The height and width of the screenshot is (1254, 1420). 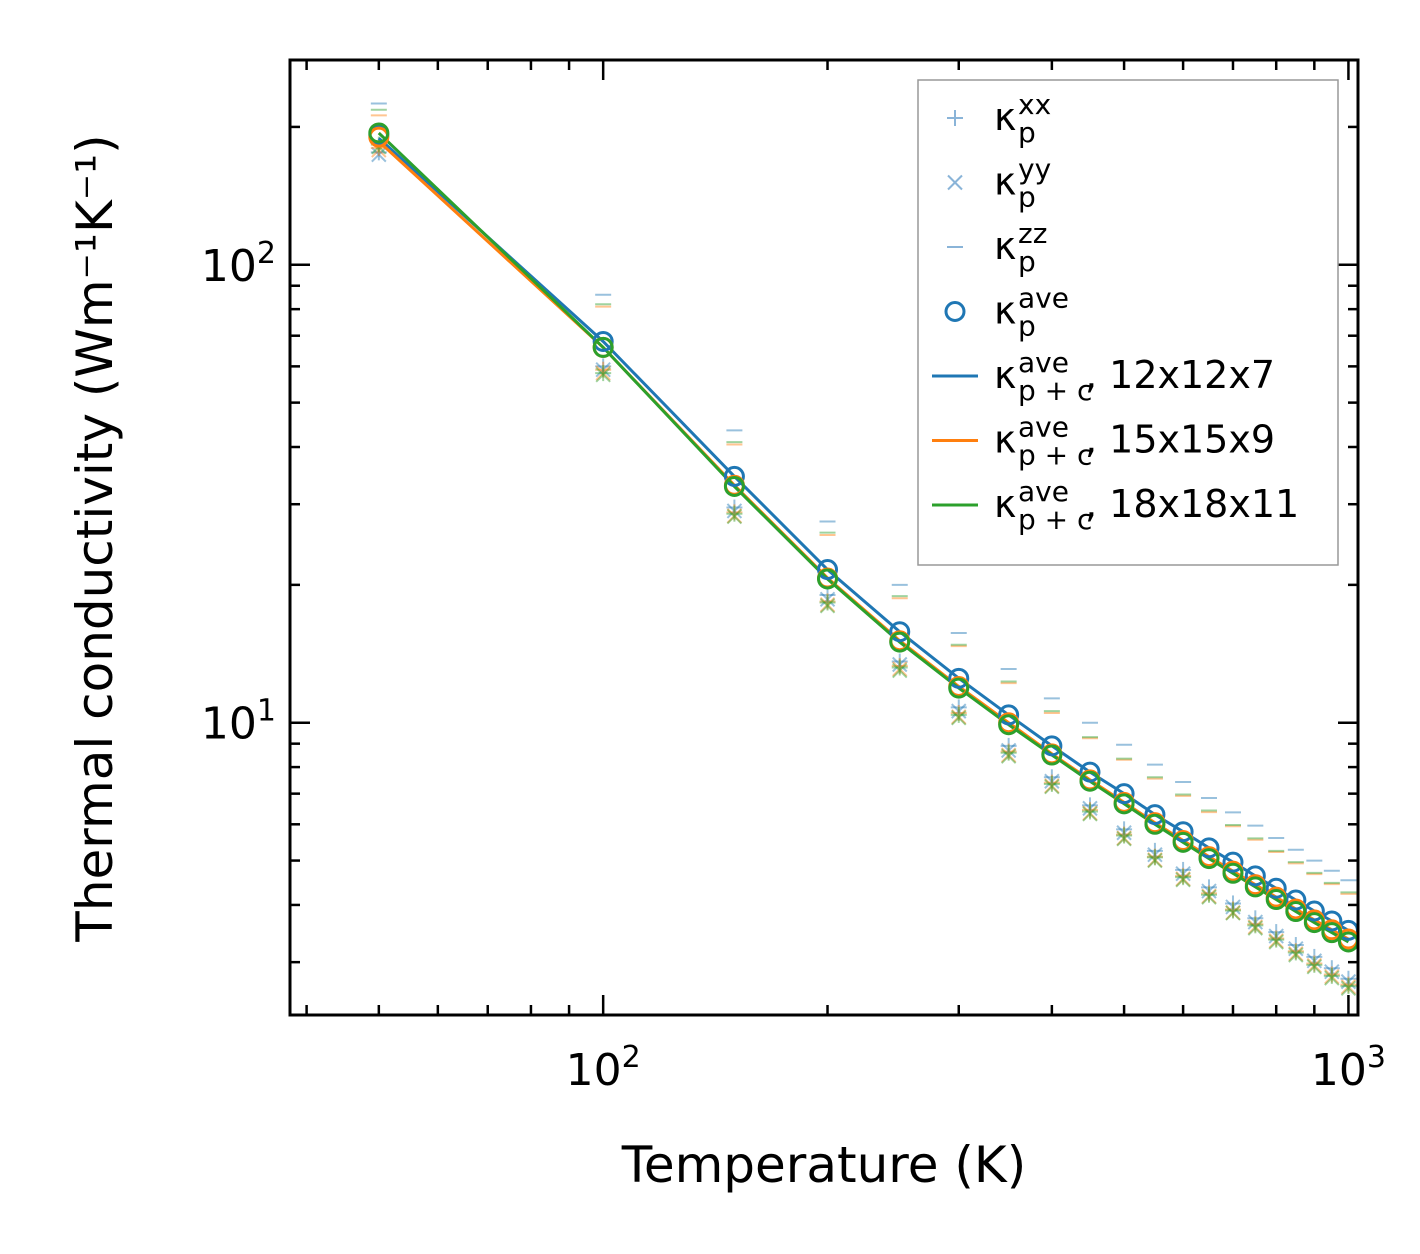 What do you see at coordinates (603, 1068) in the screenshot?
I see `x-tick-label: 102` at bounding box center [603, 1068].